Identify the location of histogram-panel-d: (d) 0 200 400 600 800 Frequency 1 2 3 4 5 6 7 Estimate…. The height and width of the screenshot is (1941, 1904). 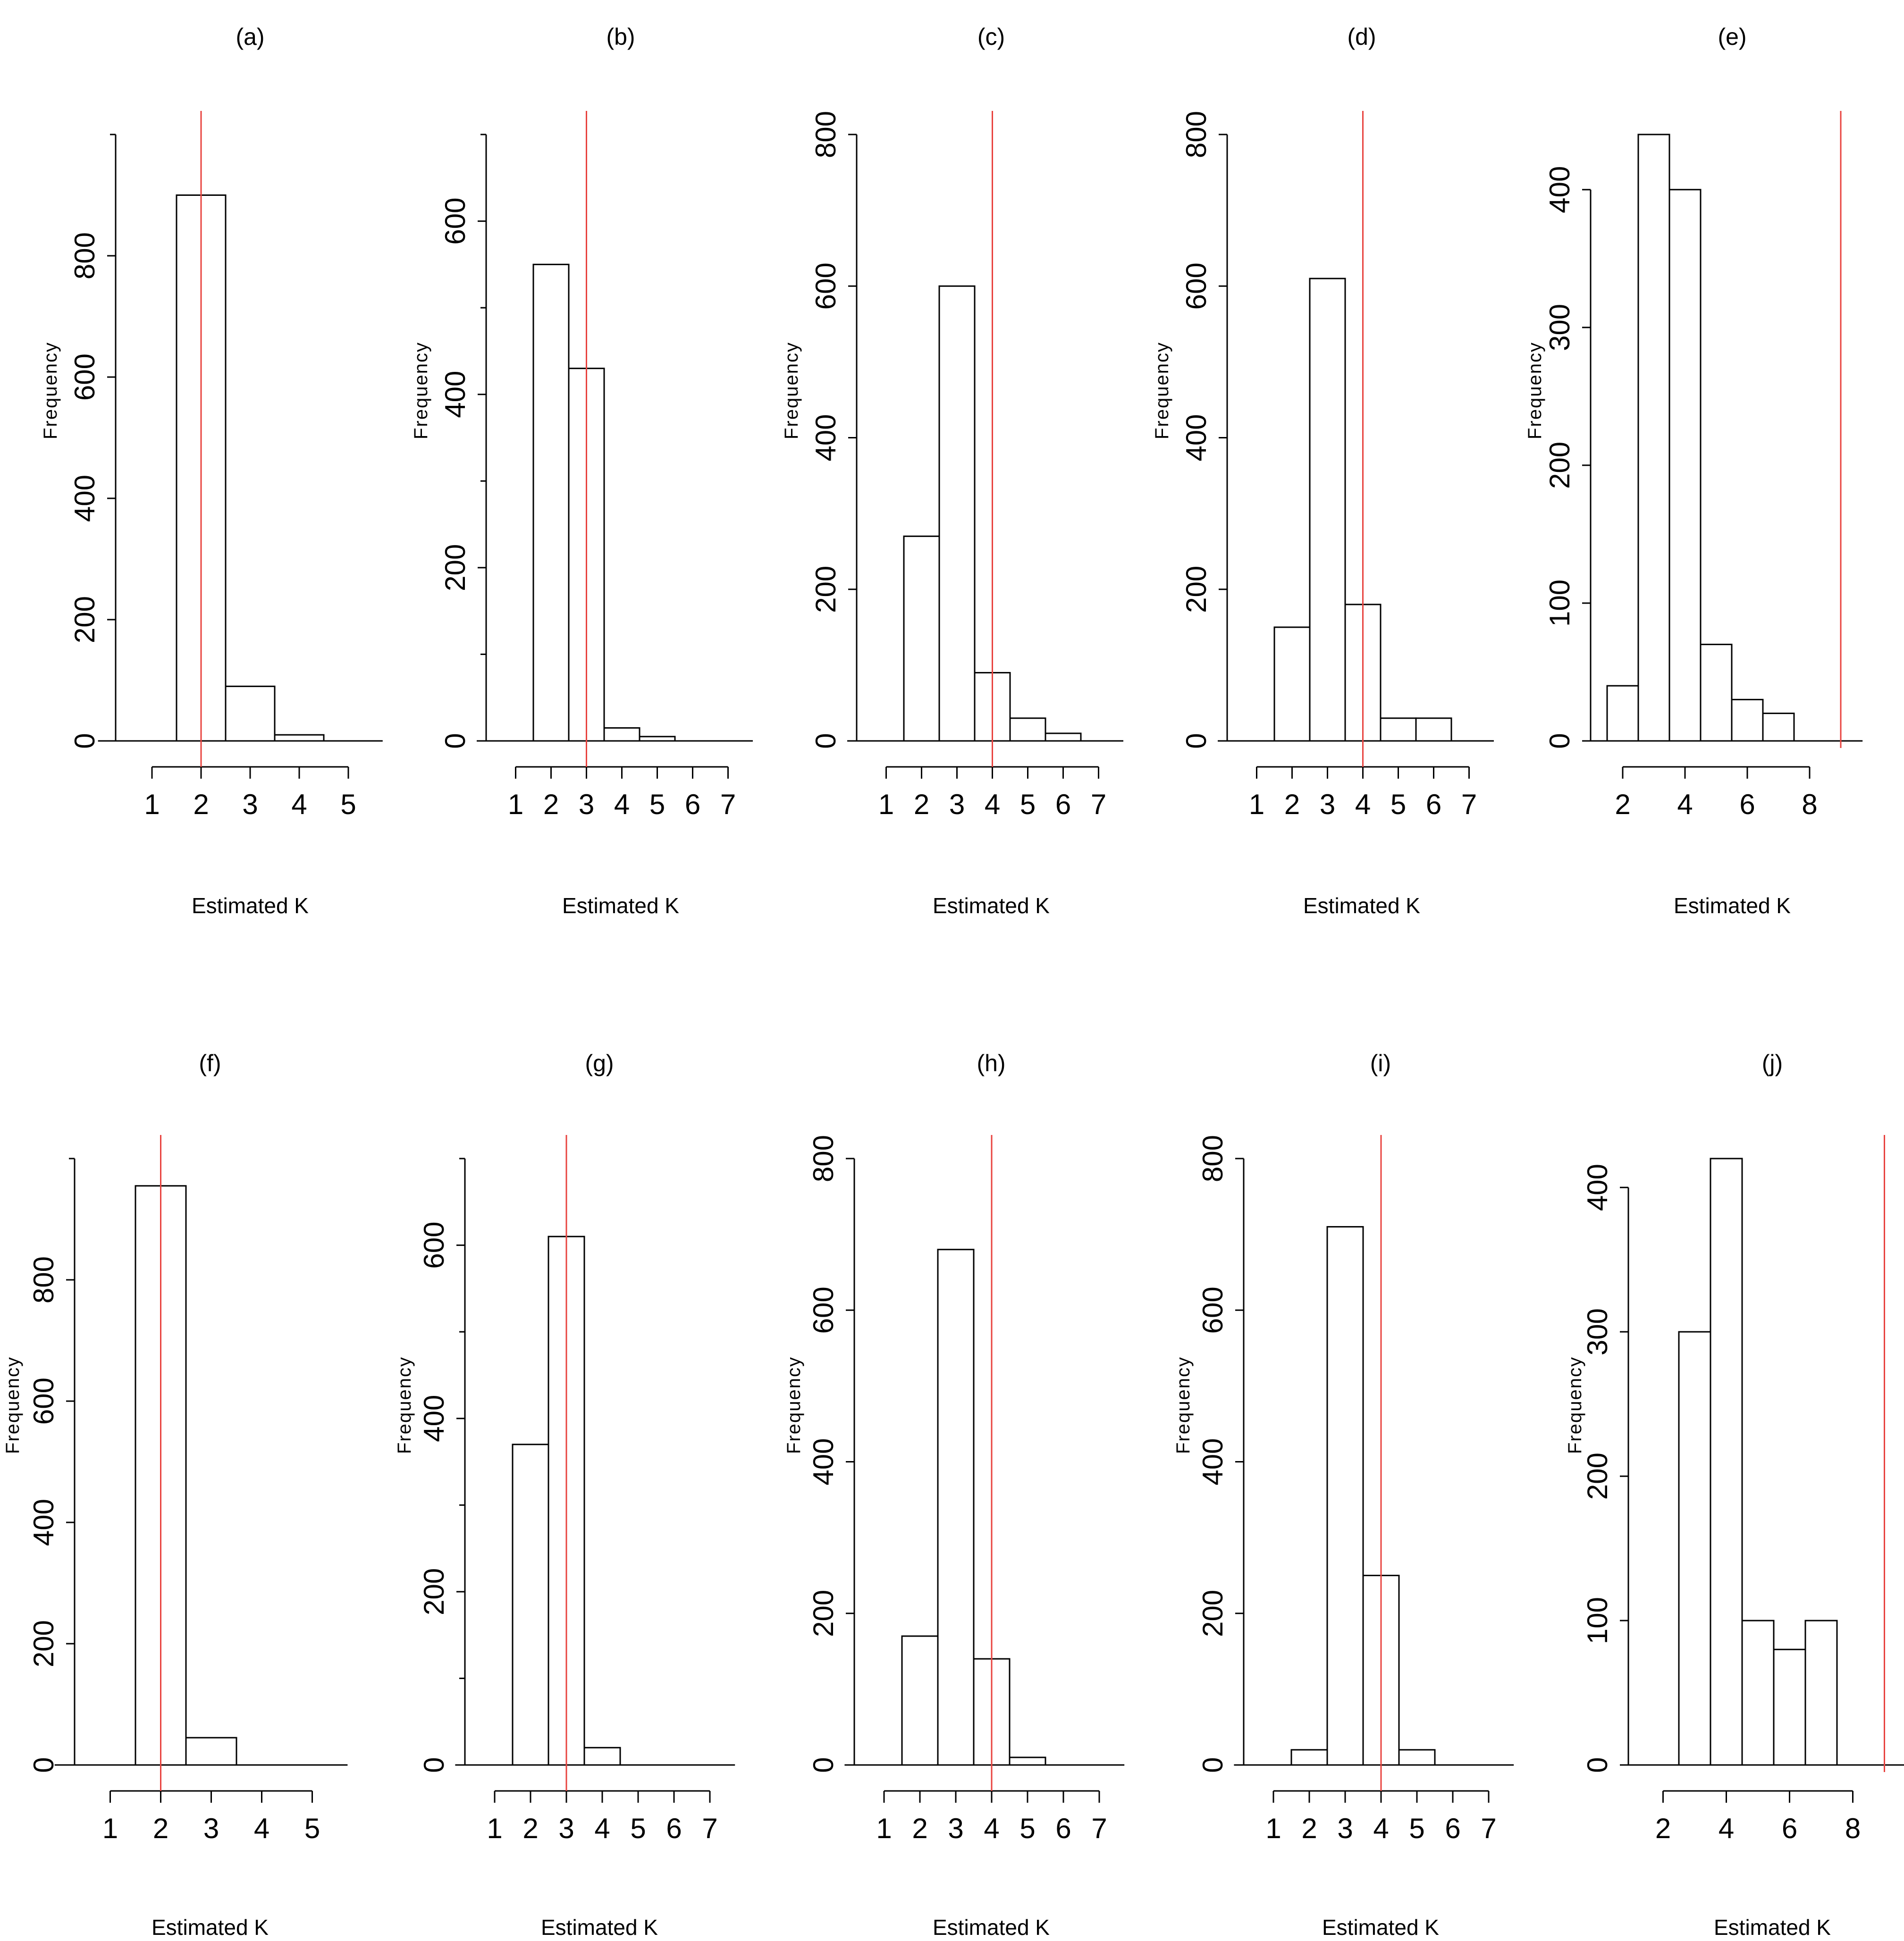
(1323, 471).